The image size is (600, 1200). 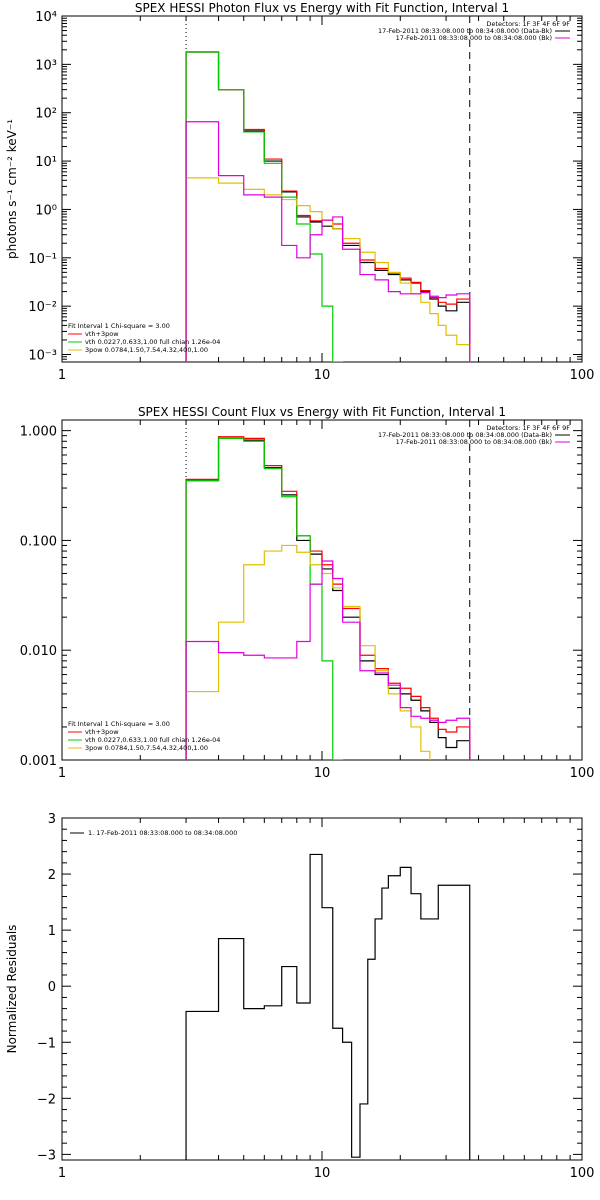 I want to click on y-tick-label: 10⁴, so click(x=46, y=17).